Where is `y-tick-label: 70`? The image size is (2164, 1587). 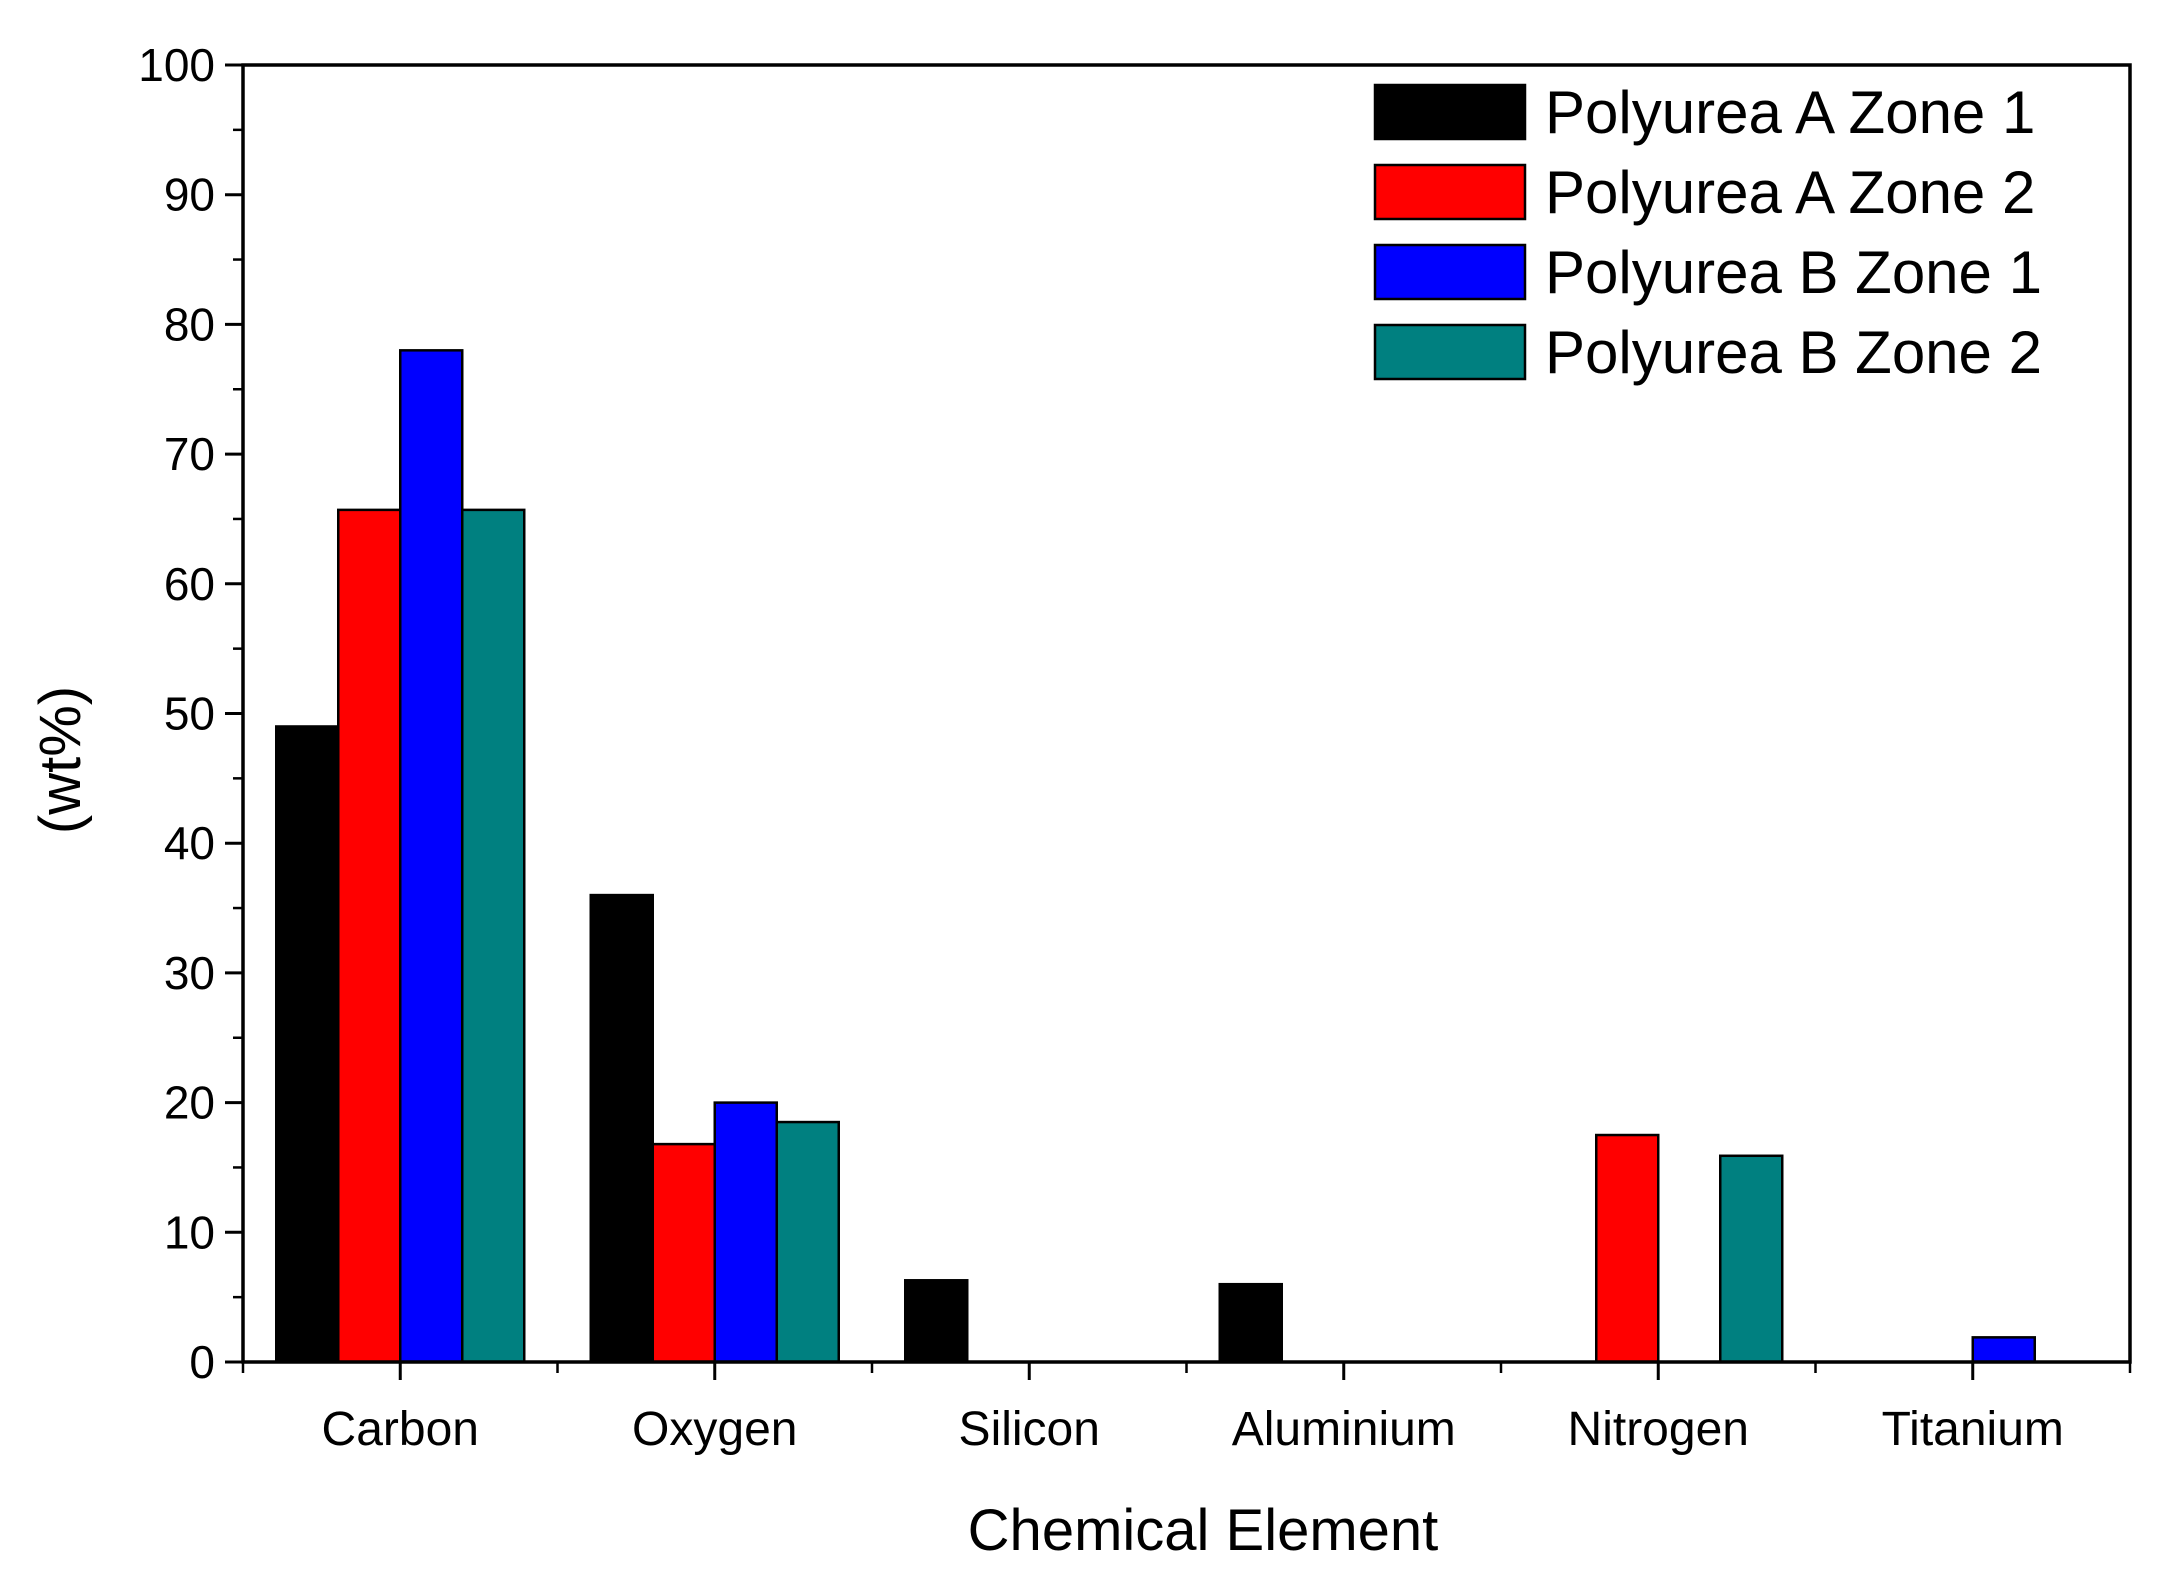
y-tick-label: 70 is located at coordinates (189, 454).